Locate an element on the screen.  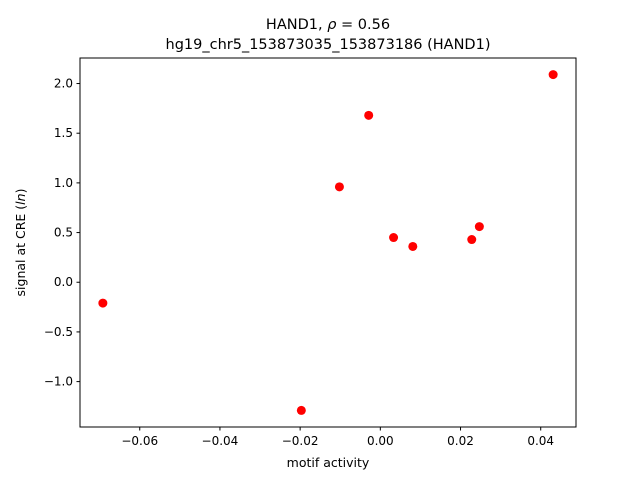
x-tick-label: −0.06 is located at coordinates (139, 441).